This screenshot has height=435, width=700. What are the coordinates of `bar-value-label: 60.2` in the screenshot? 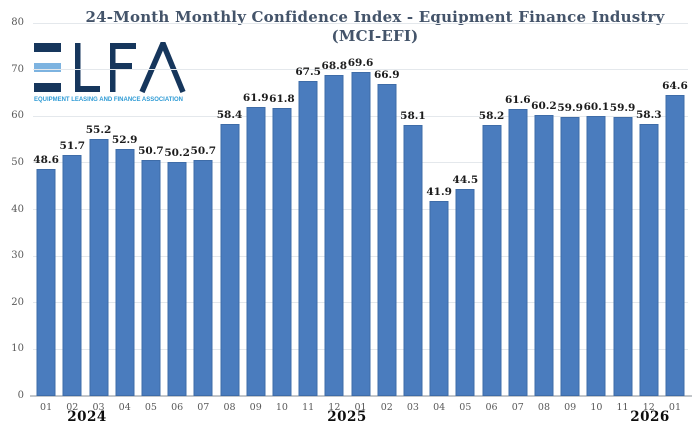 It's located at (544, 106).